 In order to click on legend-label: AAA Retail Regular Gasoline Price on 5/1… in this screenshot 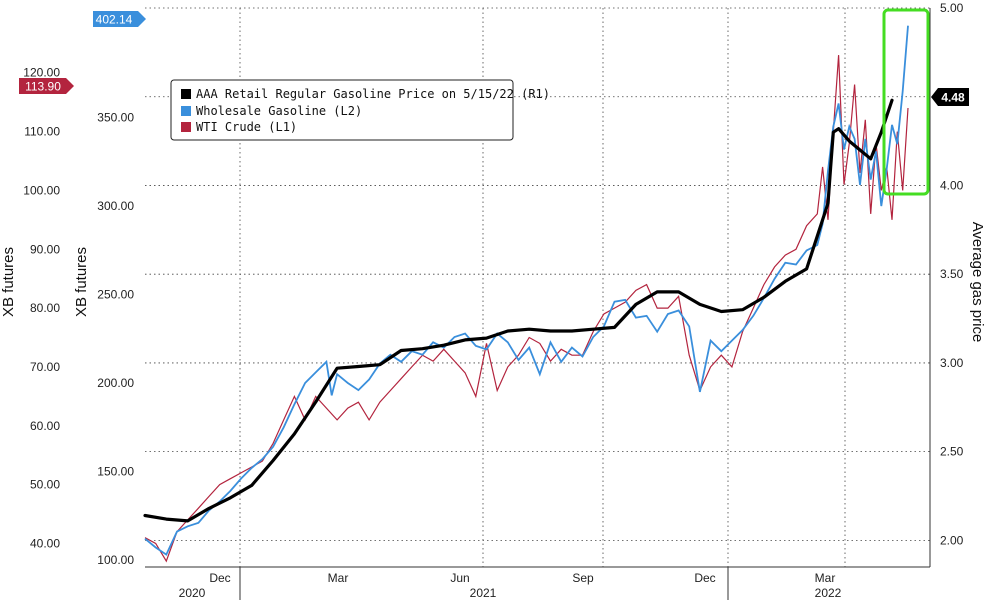, I will do `click(373, 94)`.